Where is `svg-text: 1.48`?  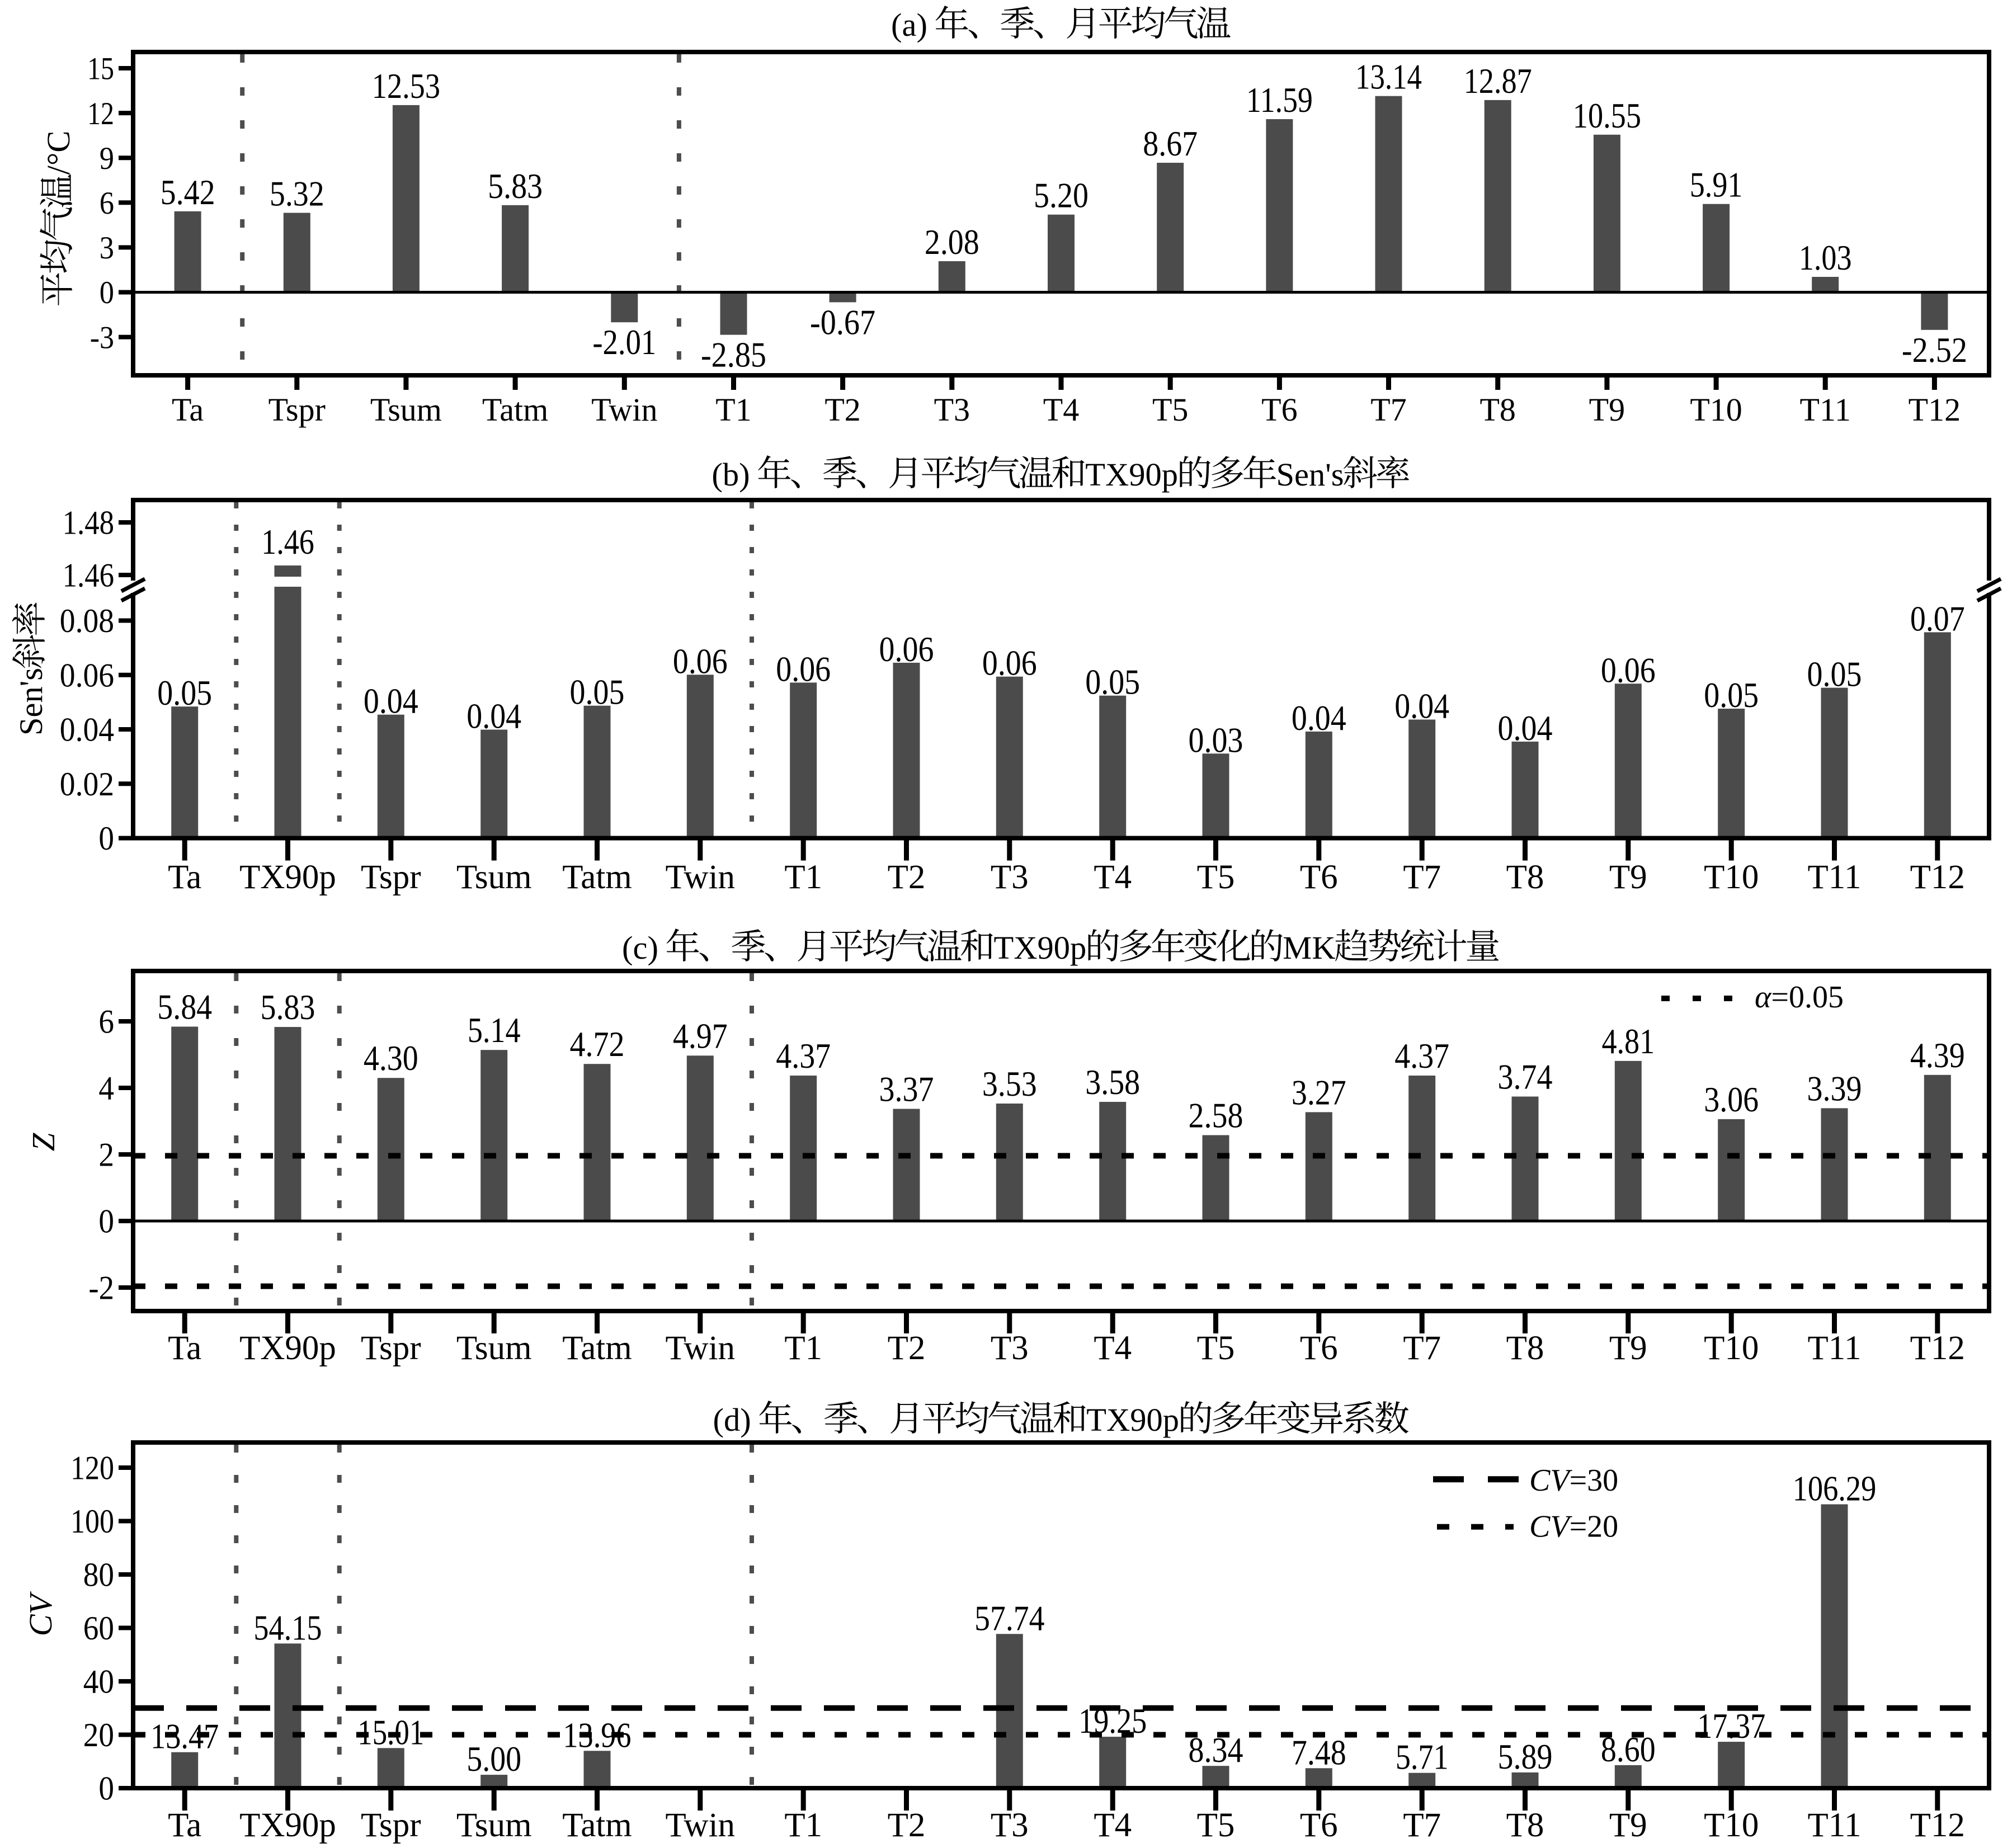
svg-text: 1.48 is located at coordinates (88, 523).